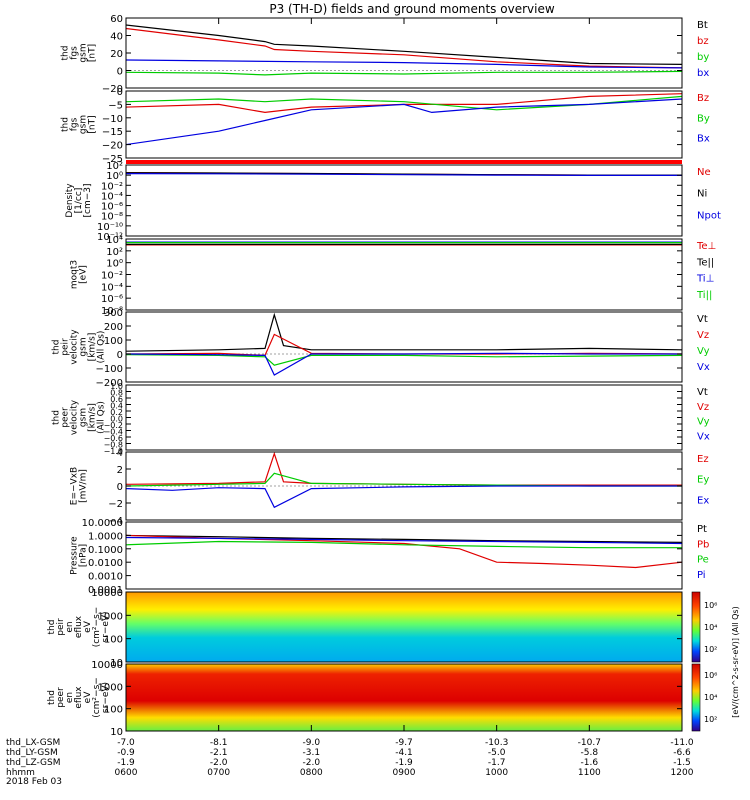 The width and height of the screenshot is (750, 800). Describe the element at coordinates (112, 119) in the screenshot. I see `y-tick-label: −10` at that location.